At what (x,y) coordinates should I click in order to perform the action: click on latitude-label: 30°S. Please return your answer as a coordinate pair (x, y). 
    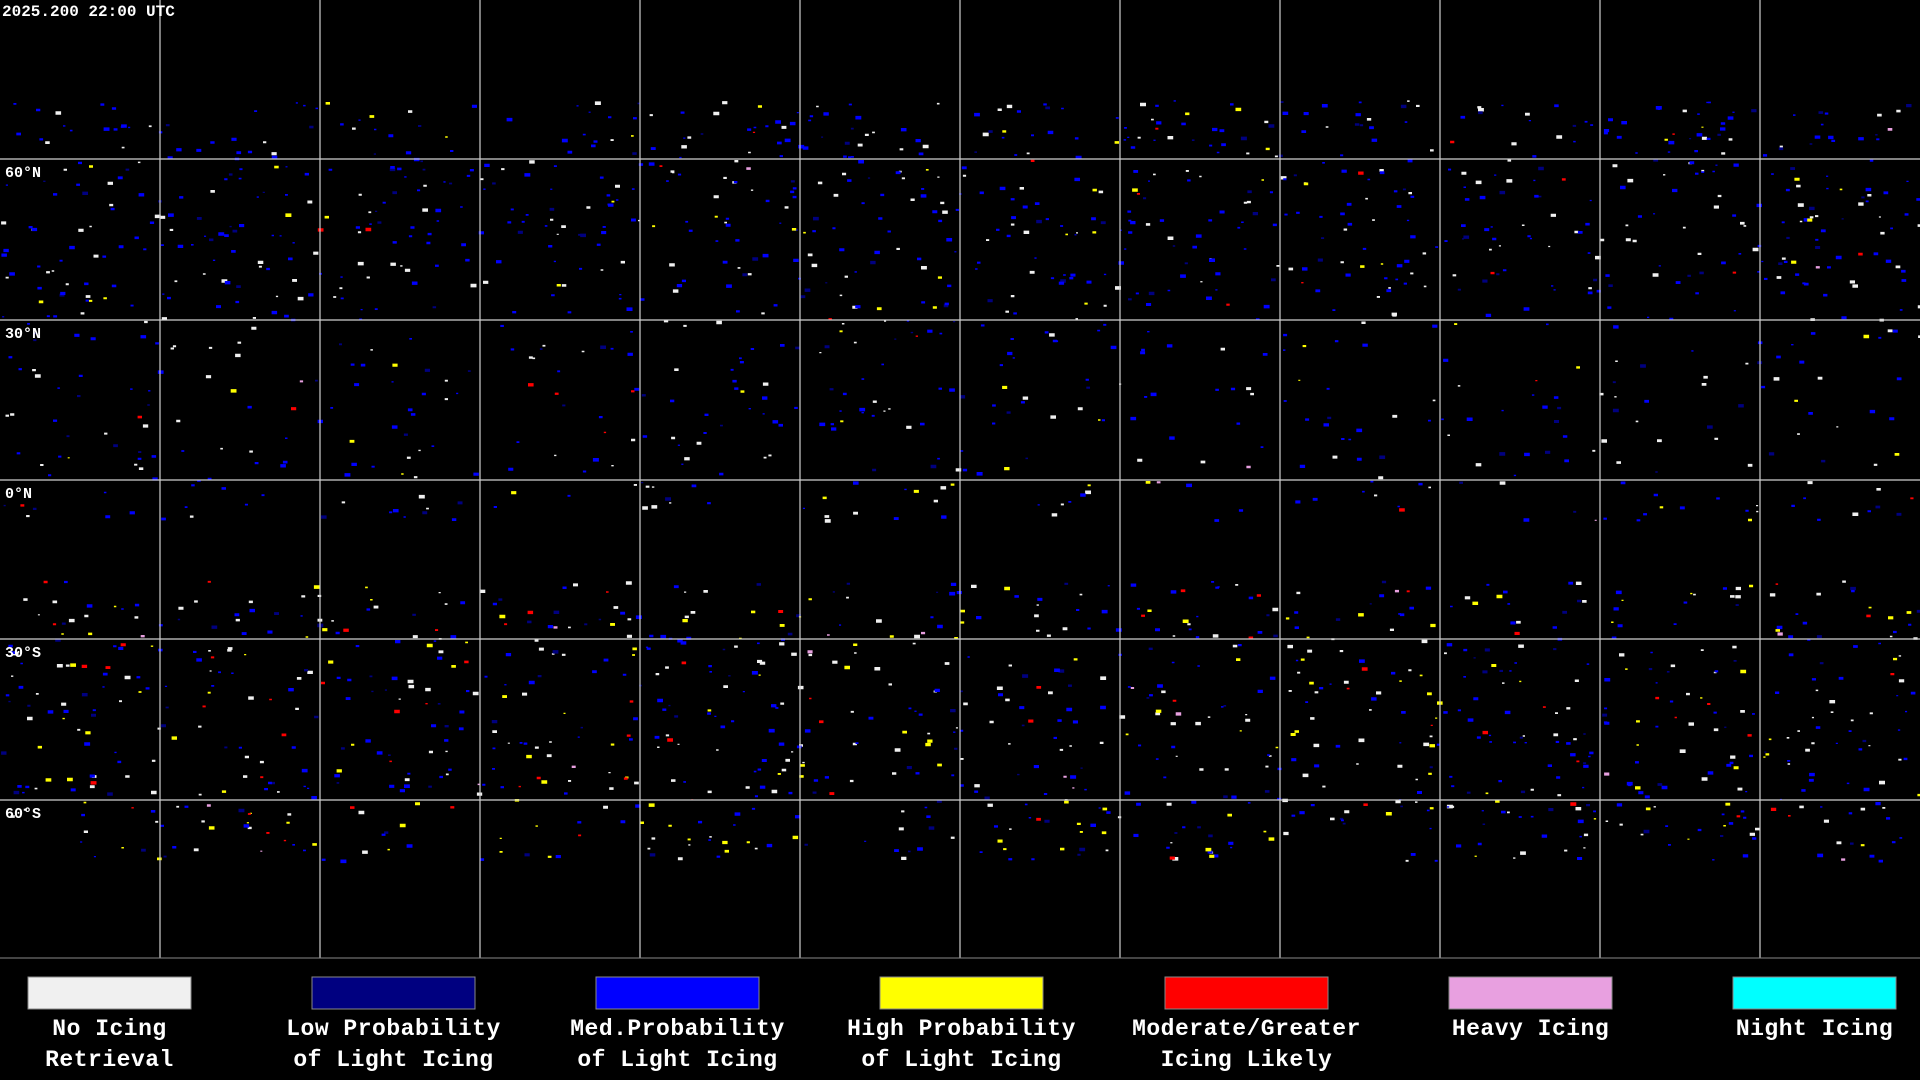
    Looking at the image, I should click on (23, 653).